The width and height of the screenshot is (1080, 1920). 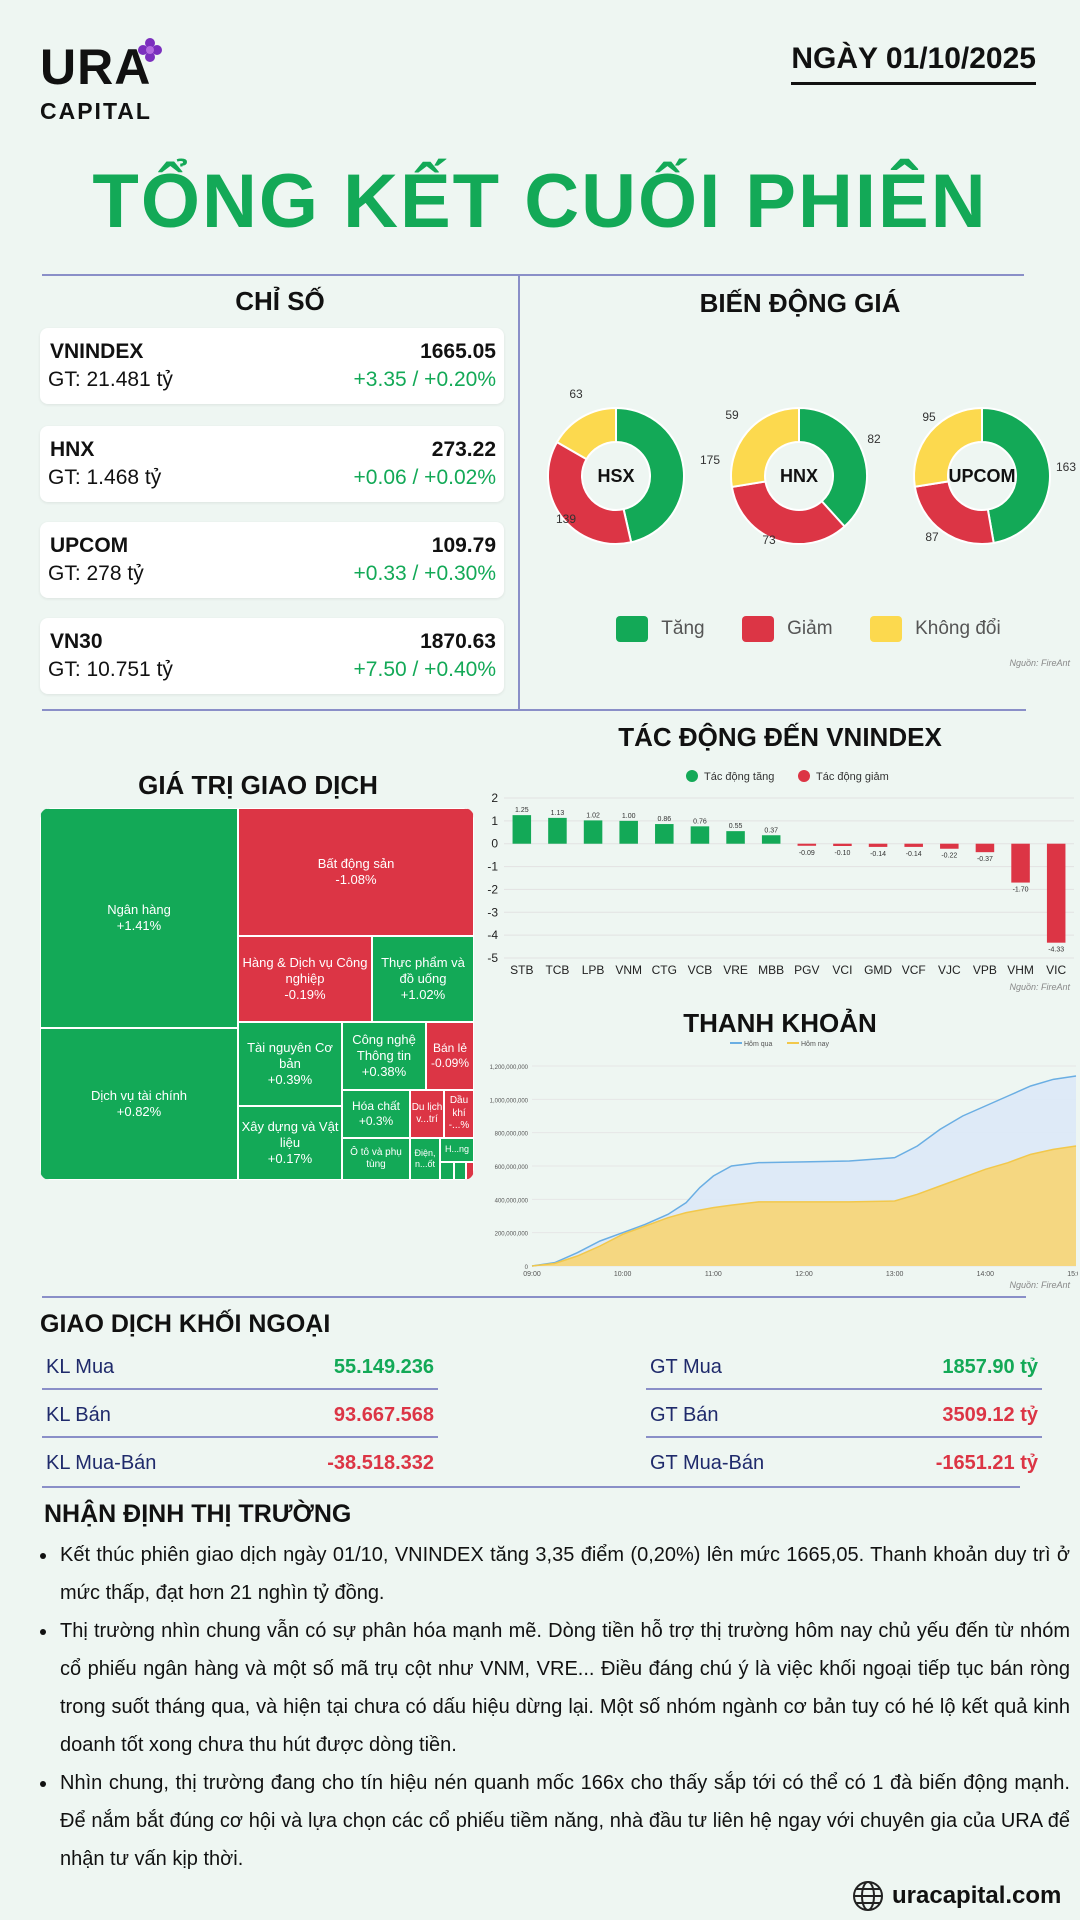 What do you see at coordinates (632, 629) in the screenshot?
I see `legend-swatch-up` at bounding box center [632, 629].